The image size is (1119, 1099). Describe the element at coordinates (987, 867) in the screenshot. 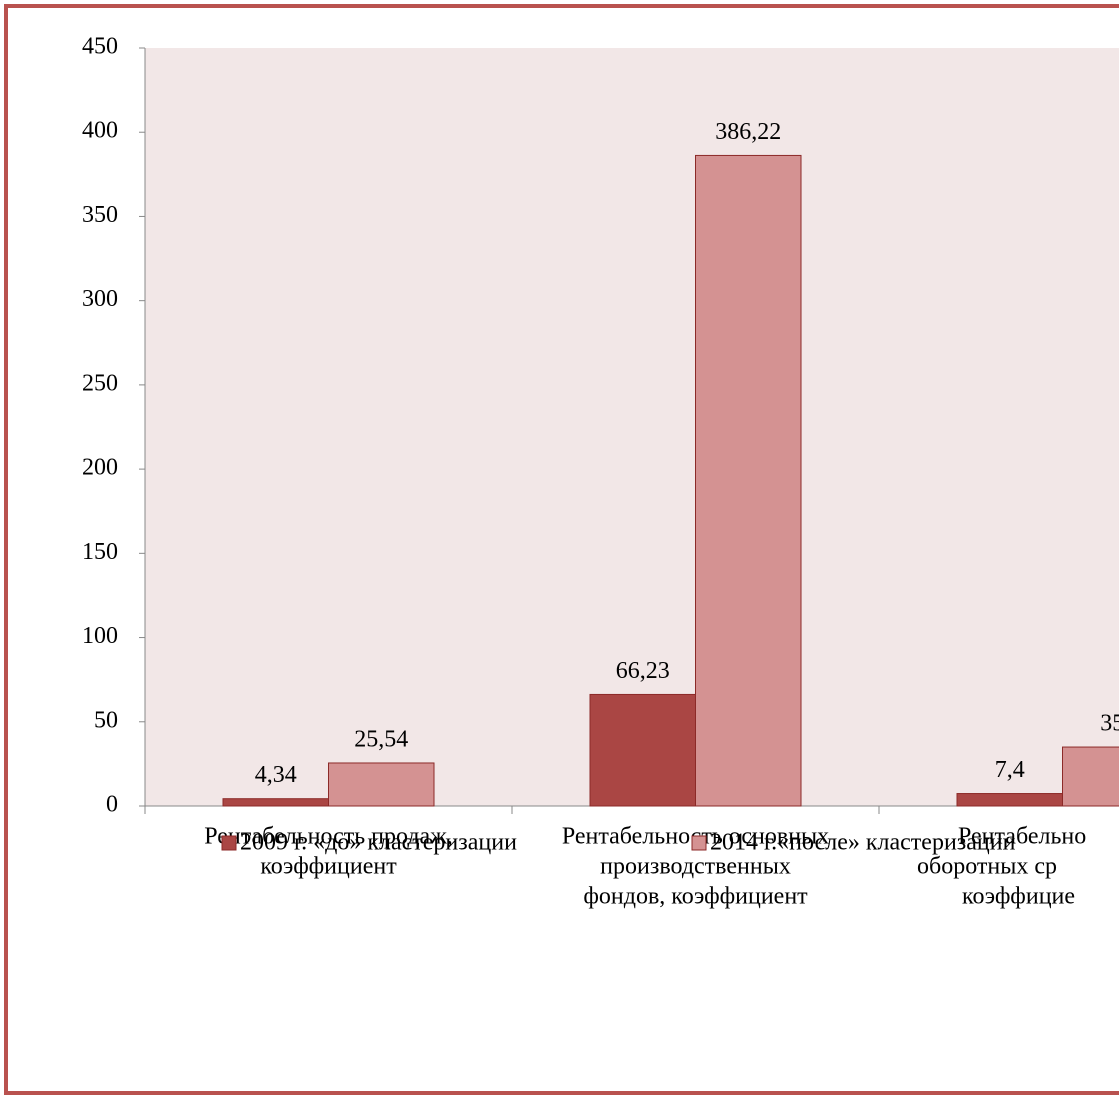

I see `x-tick-label: оборотных ср` at that location.